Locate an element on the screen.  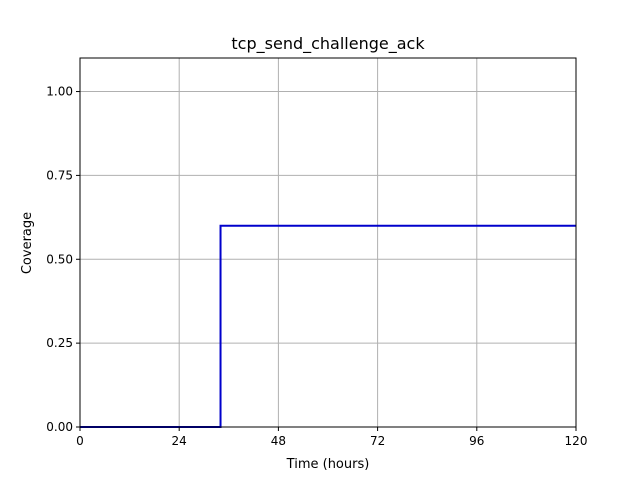
x-tick-label: 96 is located at coordinates (476, 441).